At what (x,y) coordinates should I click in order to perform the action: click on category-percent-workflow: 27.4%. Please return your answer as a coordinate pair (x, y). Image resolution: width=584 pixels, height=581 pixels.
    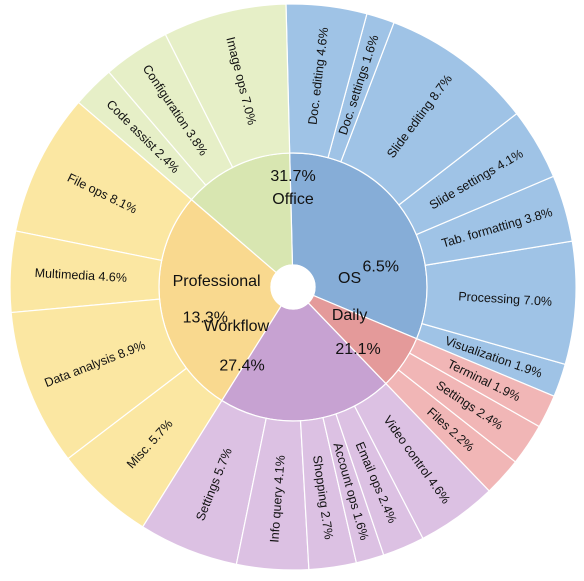
    Looking at the image, I should click on (241, 366).